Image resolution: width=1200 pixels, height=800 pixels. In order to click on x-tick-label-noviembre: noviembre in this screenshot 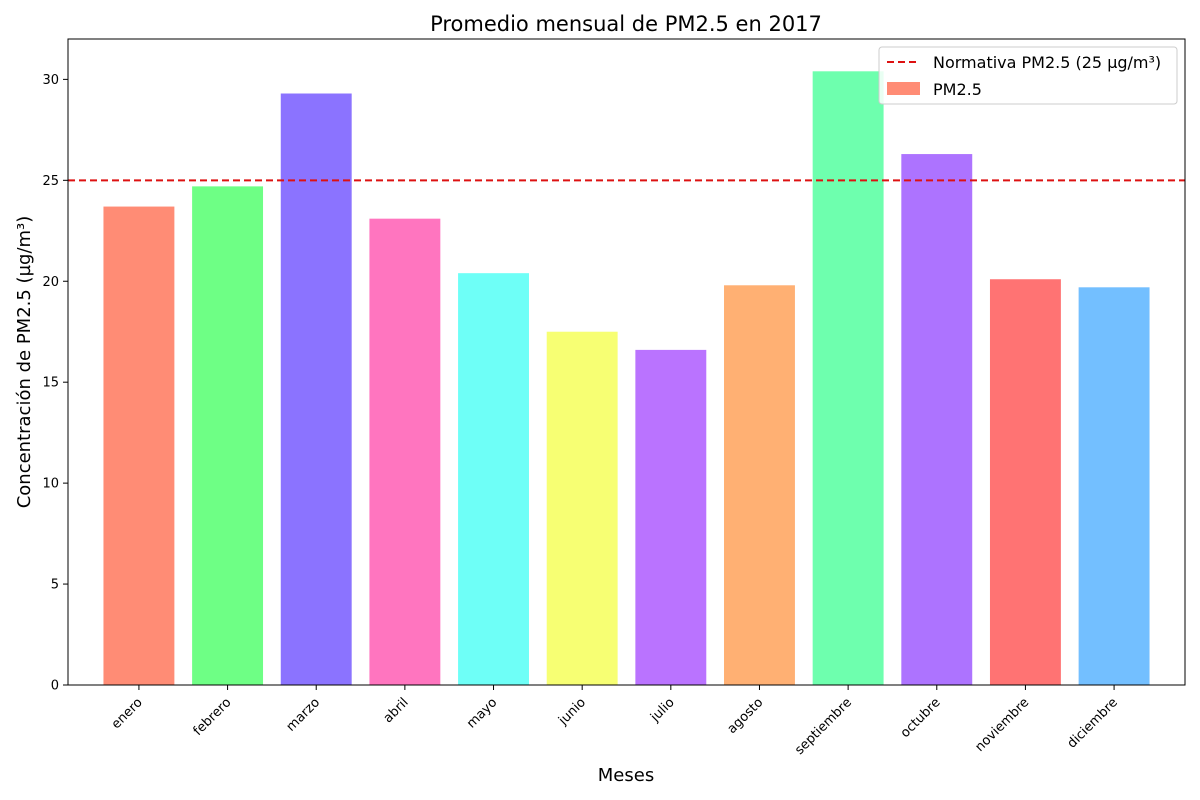, I will do `click(1003, 725)`.